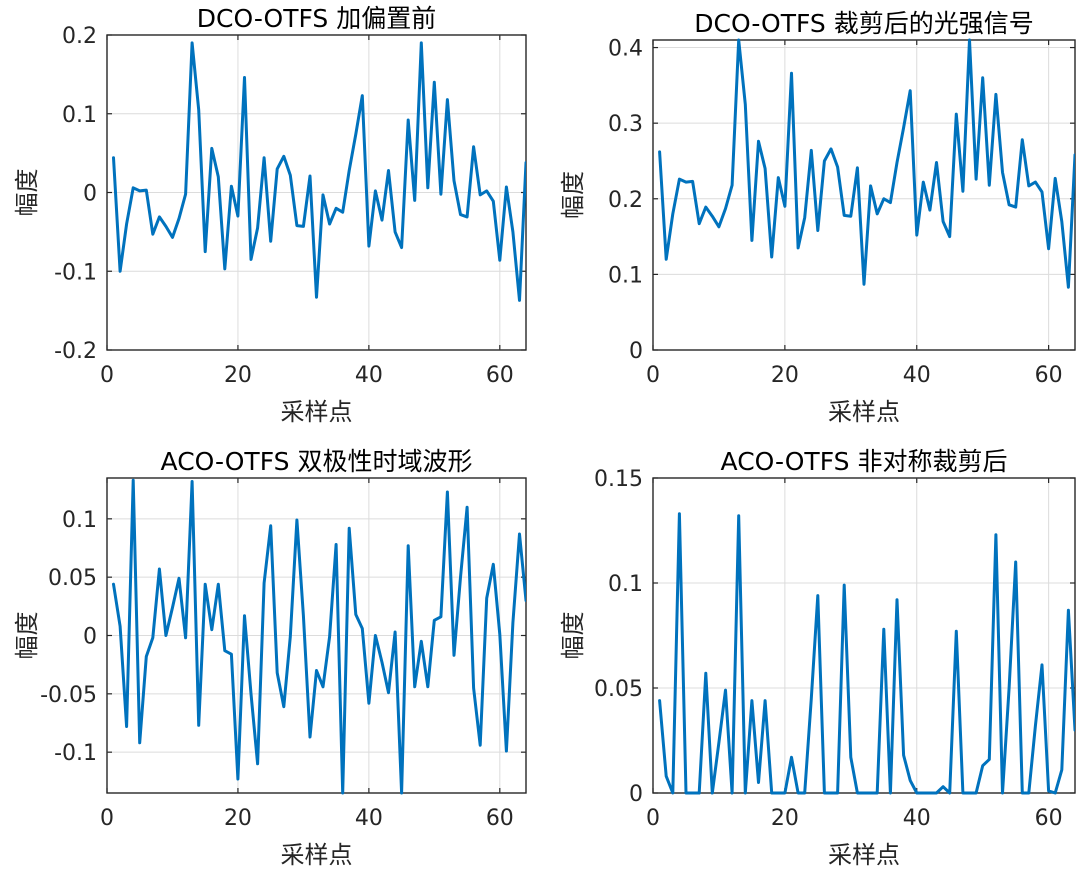 This screenshot has height=872, width=1080. Describe the element at coordinates (625, 49) in the screenshot. I see `y-tick-label: 0.4` at that location.